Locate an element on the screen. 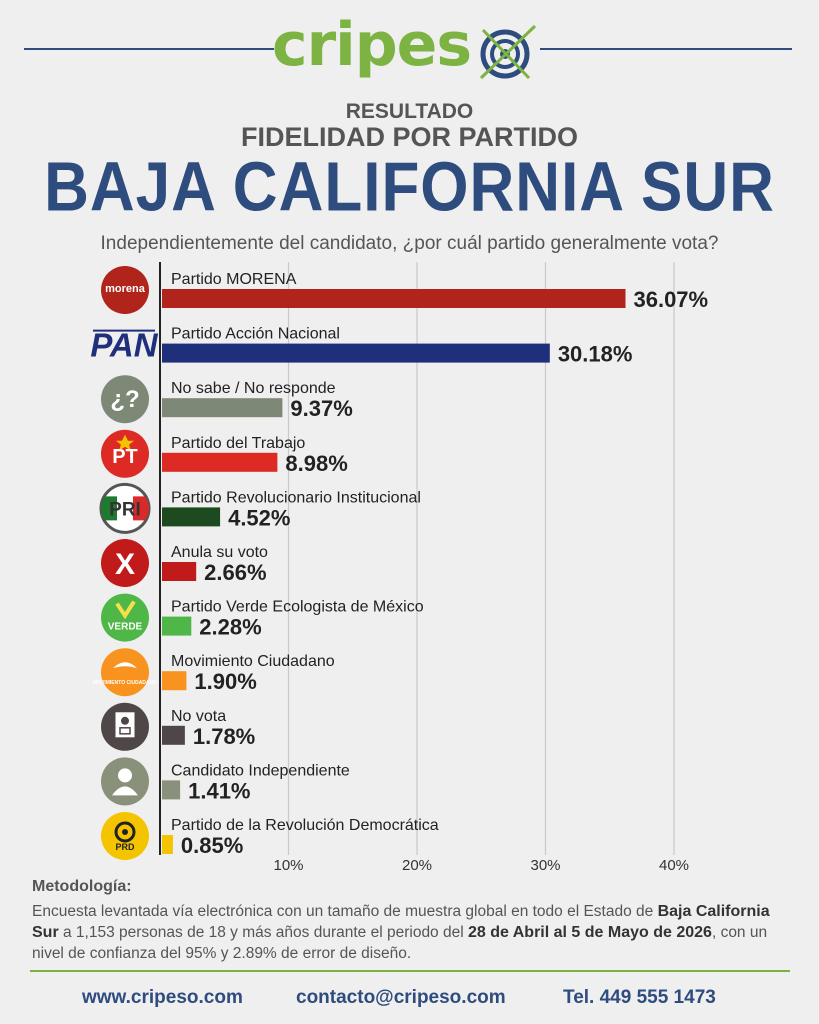  value-label: 1.78% is located at coordinates (224, 736).